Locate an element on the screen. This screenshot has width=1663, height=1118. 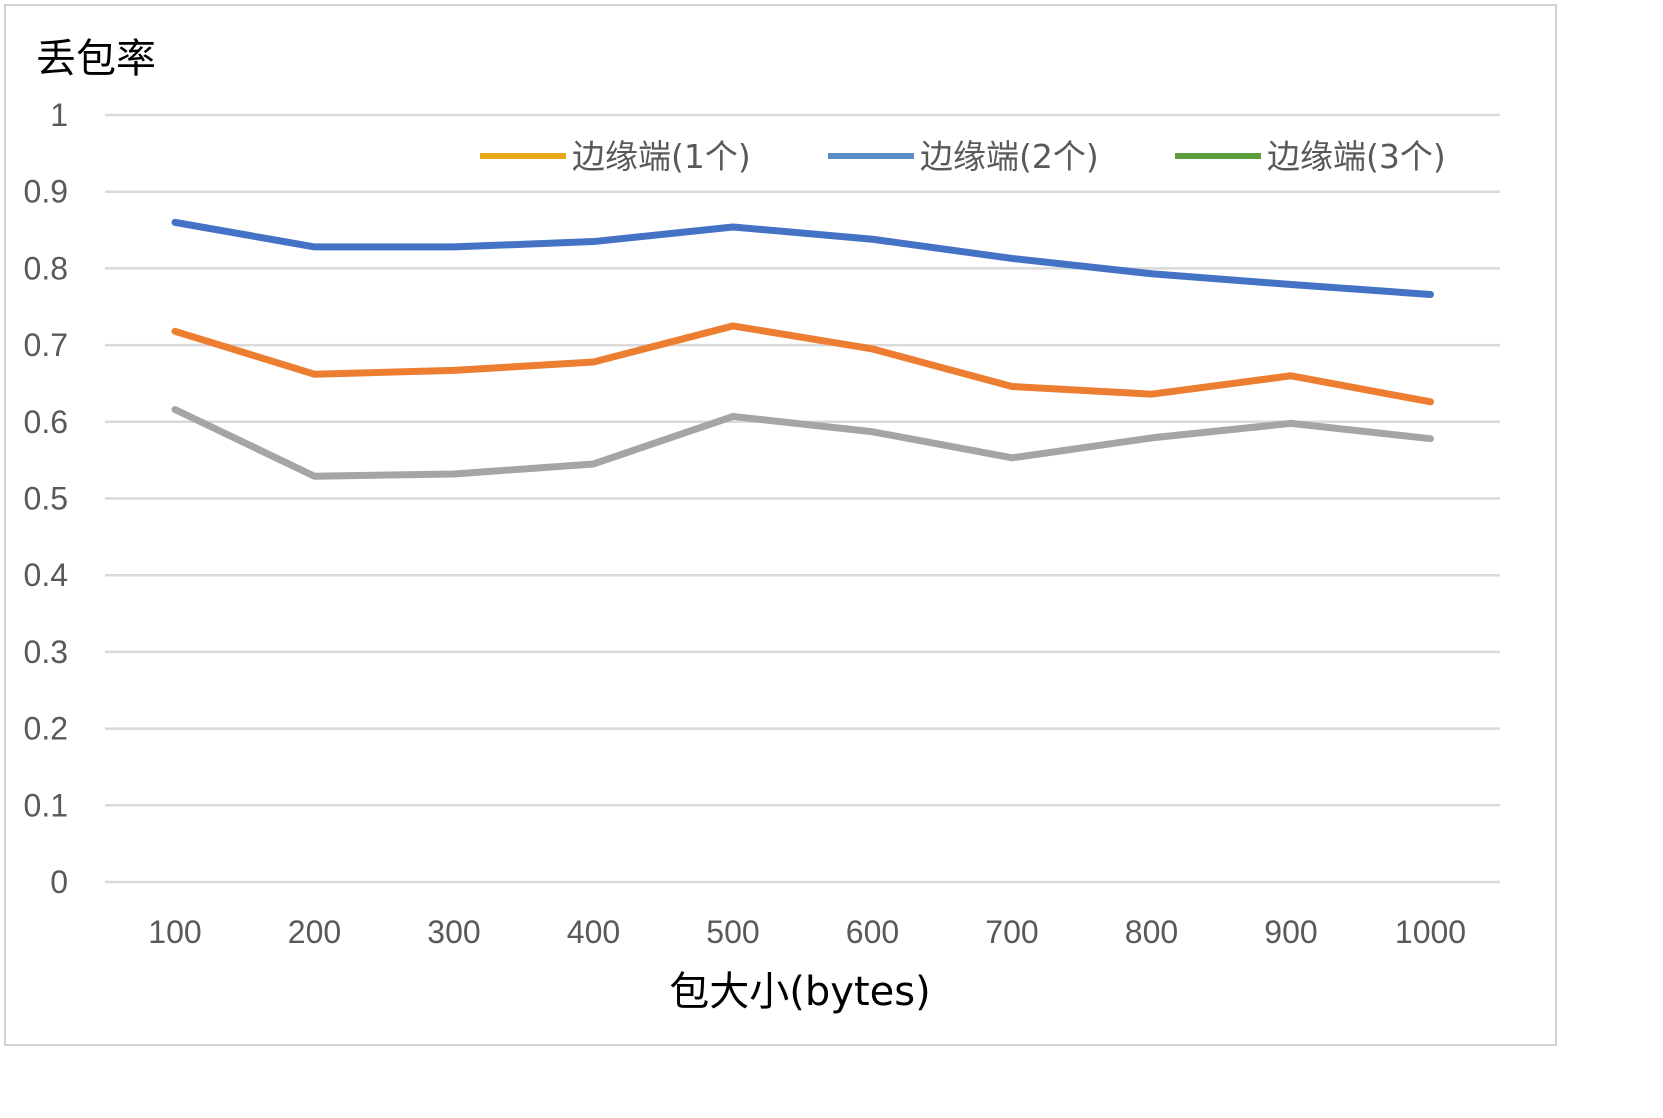
x-tick-label: 900 is located at coordinates (1290, 932).